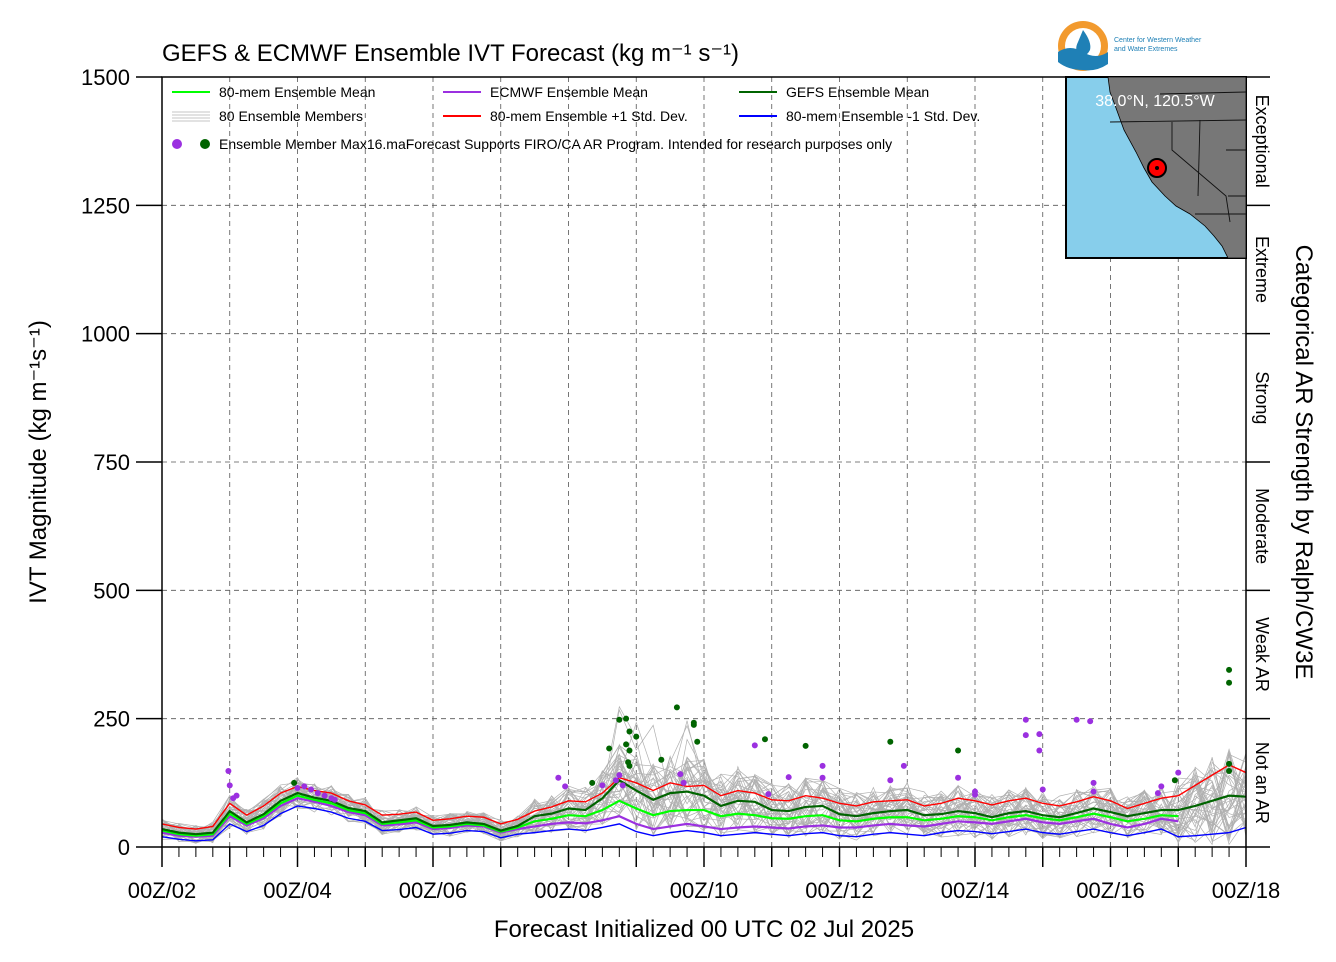 This screenshot has height=962, width=1336. I want to click on x-tick-label: 00Z/18, so click(1246, 890).